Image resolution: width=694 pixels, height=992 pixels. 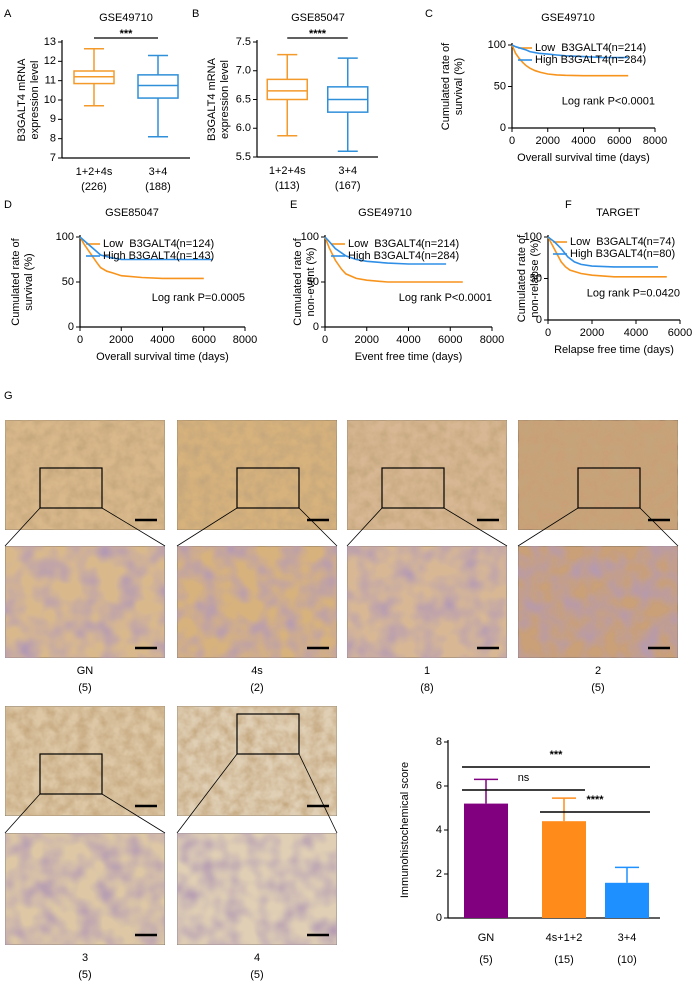 What do you see at coordinates (524, 778) in the screenshot?
I see `significance-label: ns` at bounding box center [524, 778].